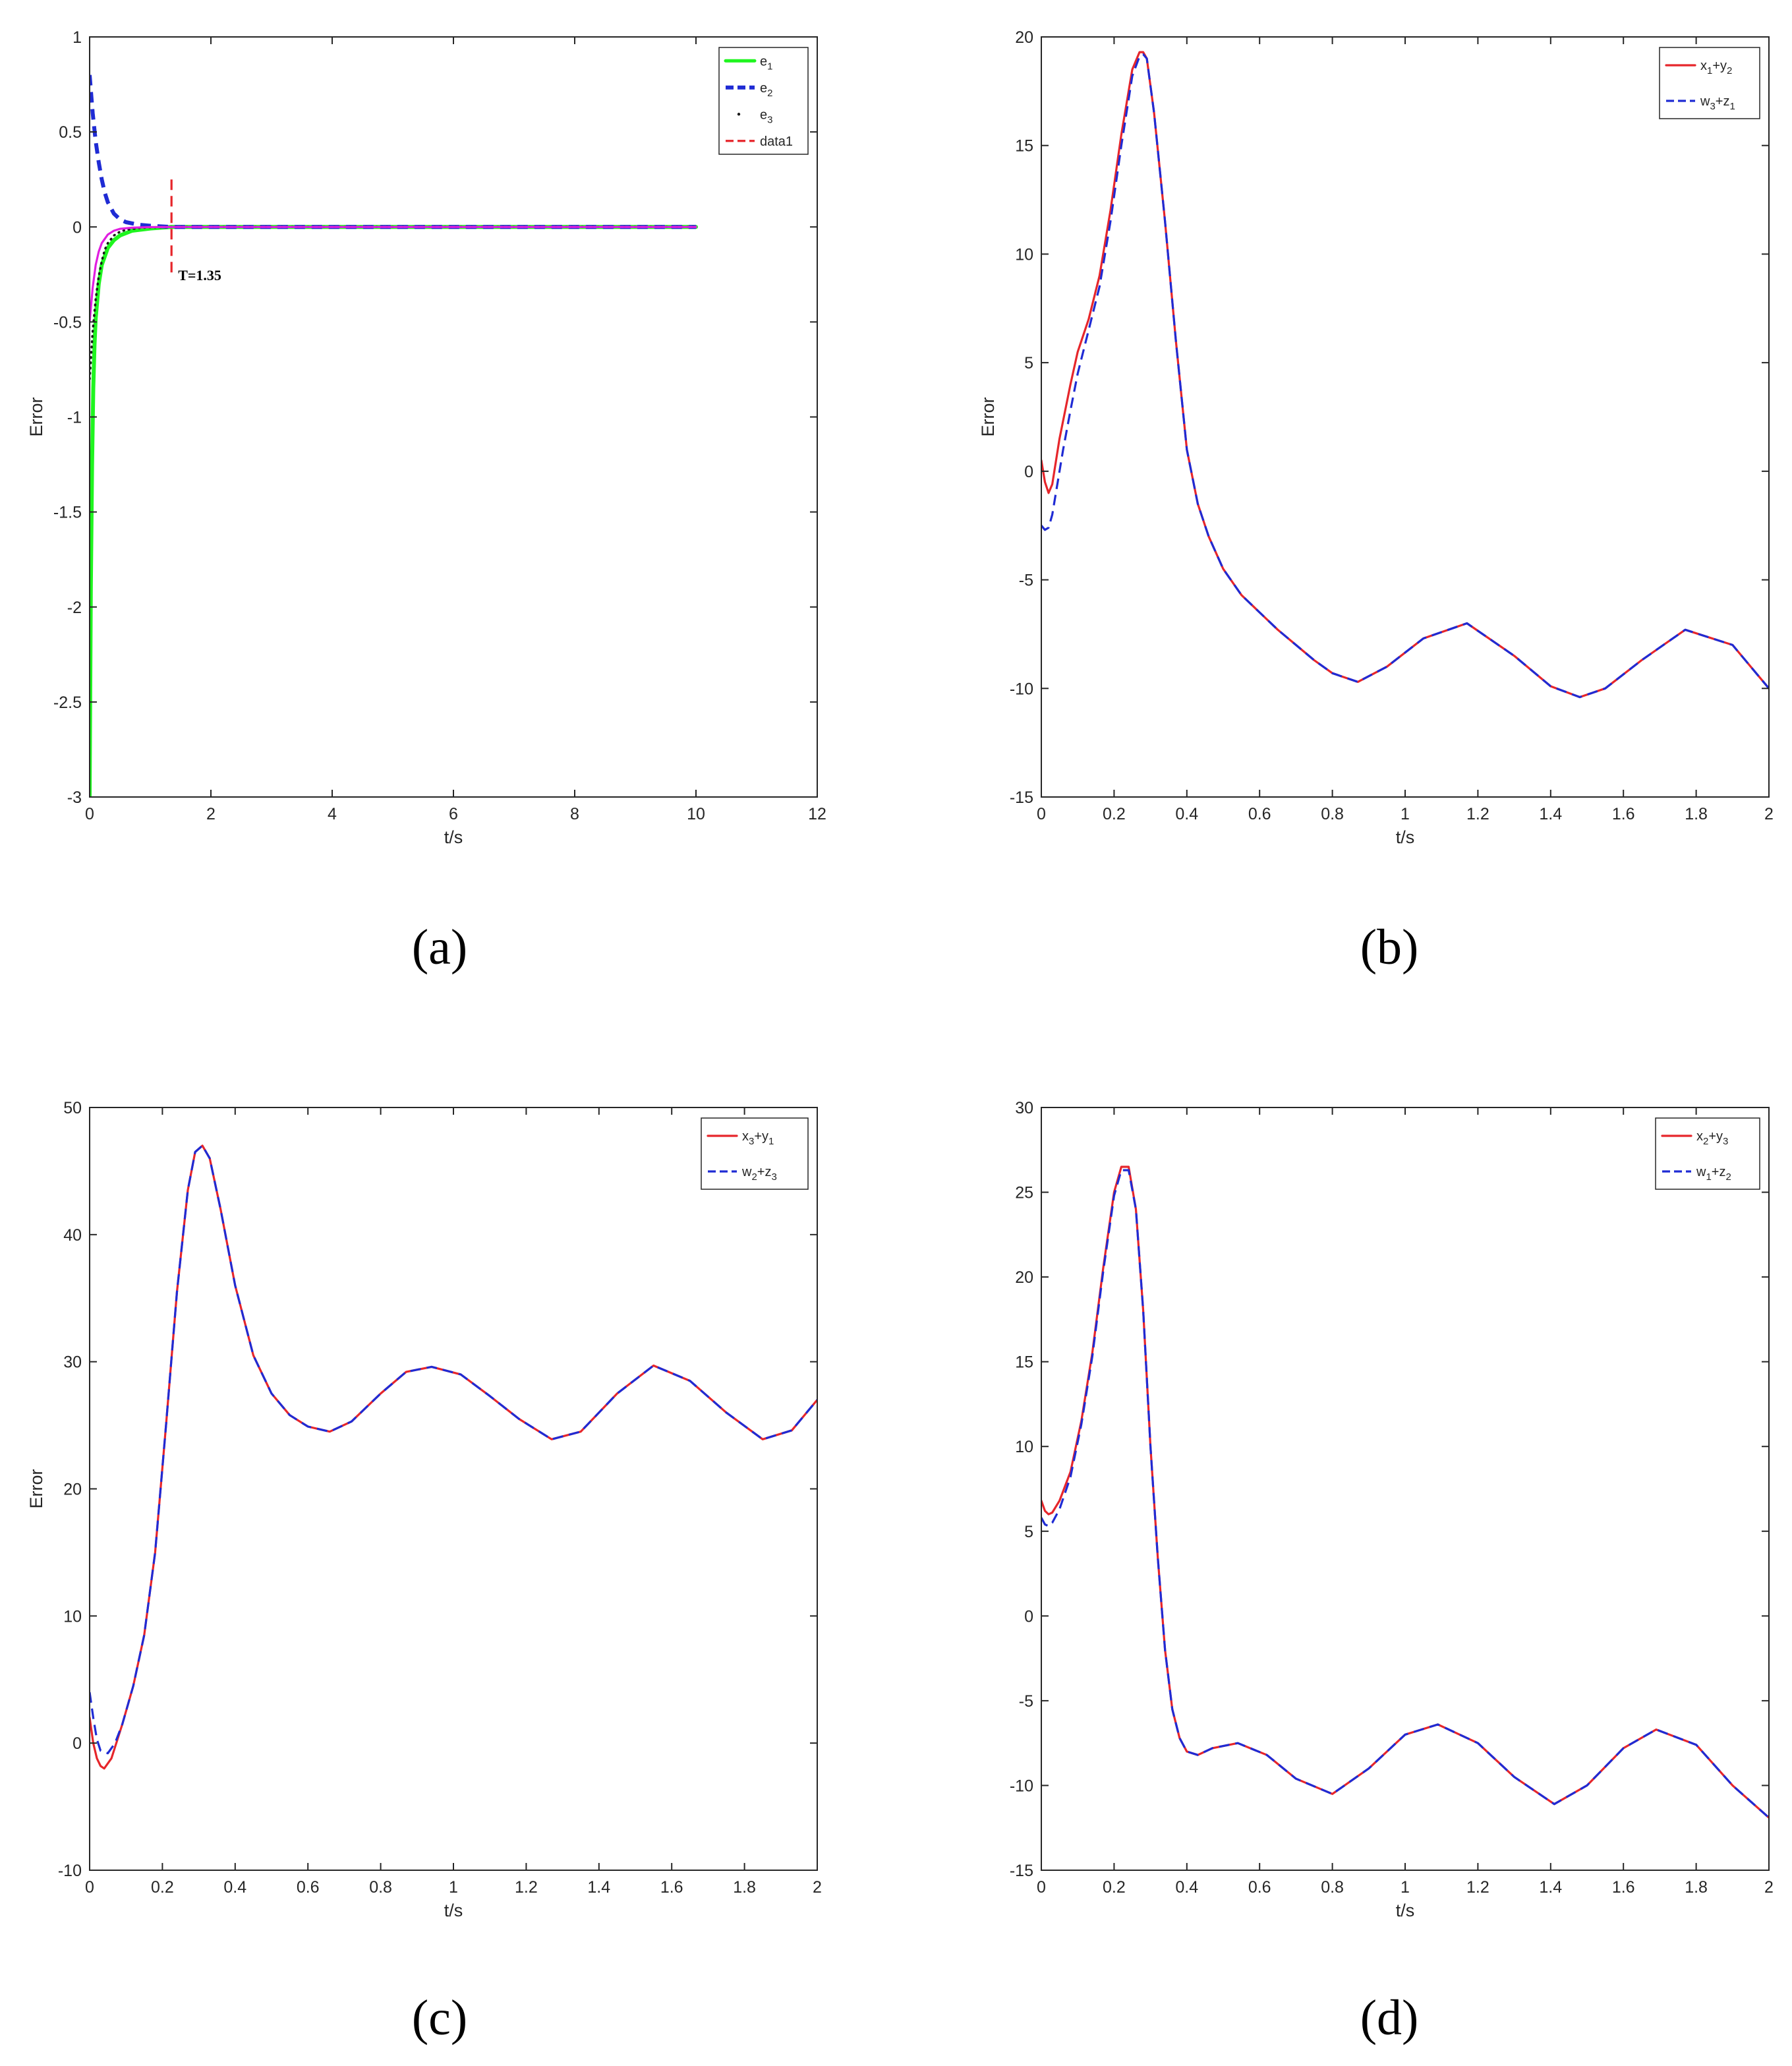 Image resolution: width=1792 pixels, height=2066 pixels. What do you see at coordinates (1024, 1193) in the screenshot?
I see `y-tick-label: 25` at bounding box center [1024, 1193].